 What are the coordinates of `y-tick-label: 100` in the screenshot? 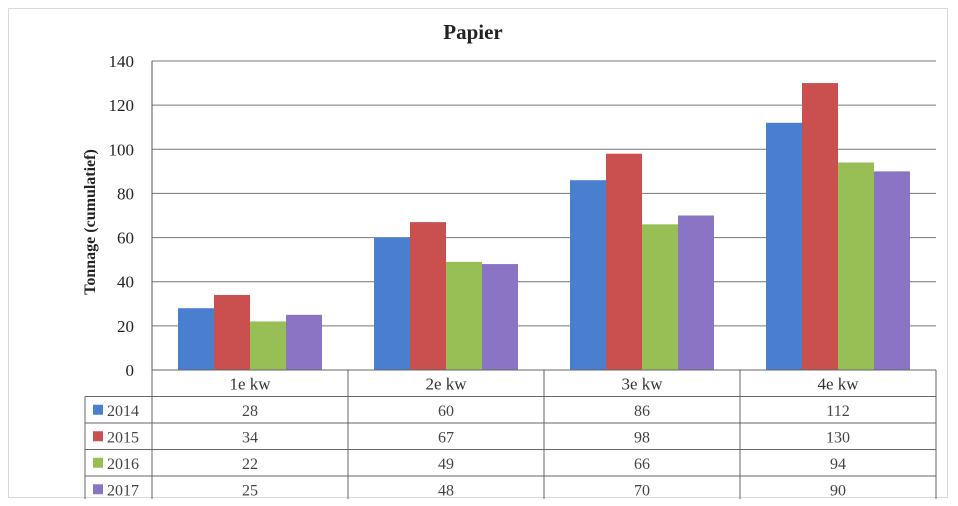 It's located at (122, 149).